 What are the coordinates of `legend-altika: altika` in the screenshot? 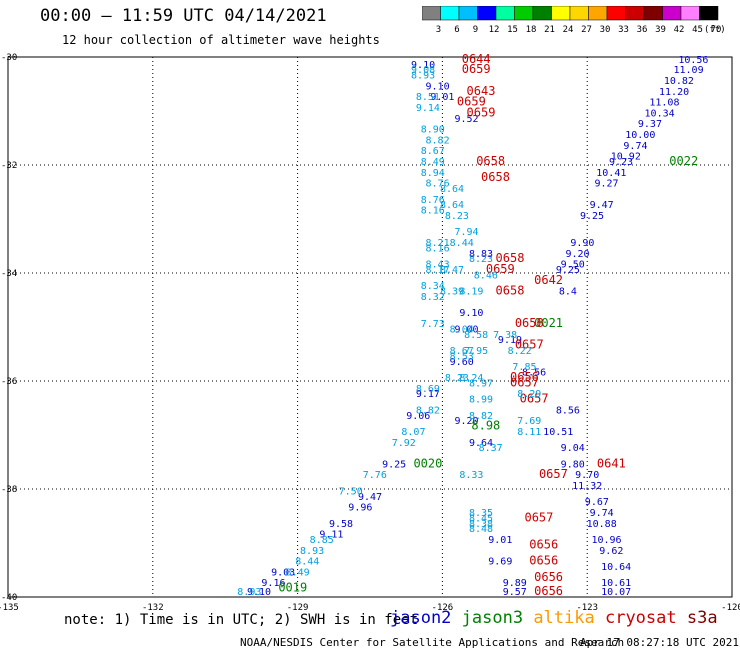 It's located at (569, 618).